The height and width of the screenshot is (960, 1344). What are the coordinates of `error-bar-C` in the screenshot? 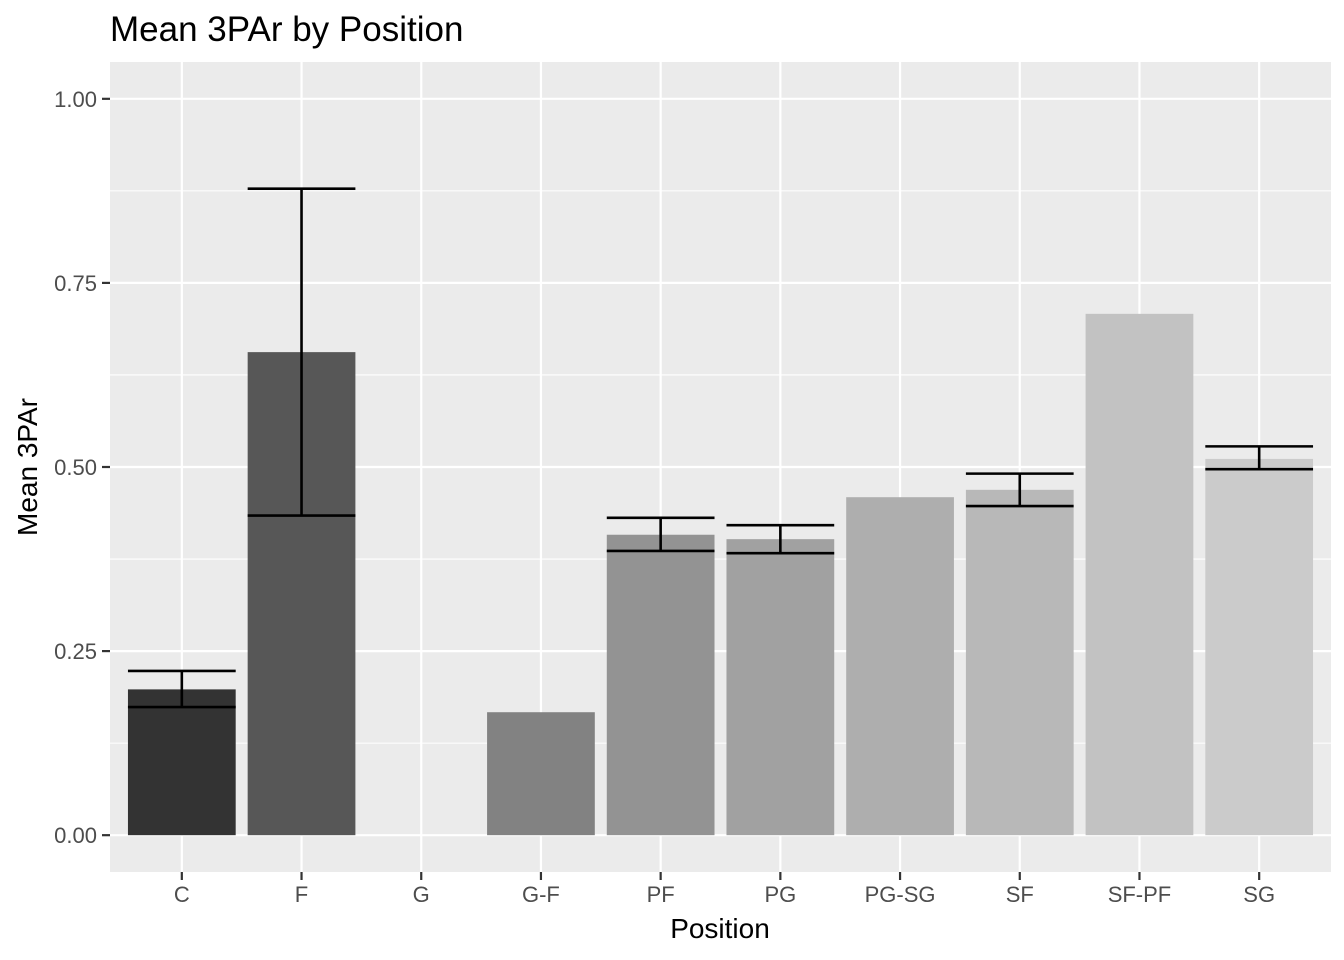 It's located at (181, 689).